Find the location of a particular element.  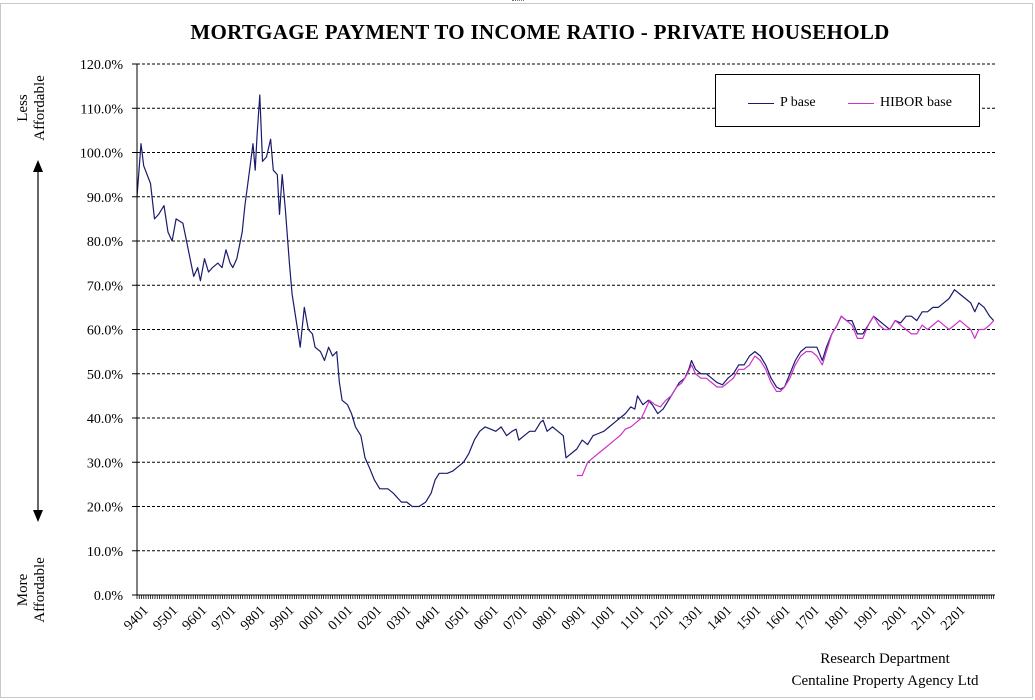

x-tick-label-1601: 1601 is located at coordinates (778, 618).